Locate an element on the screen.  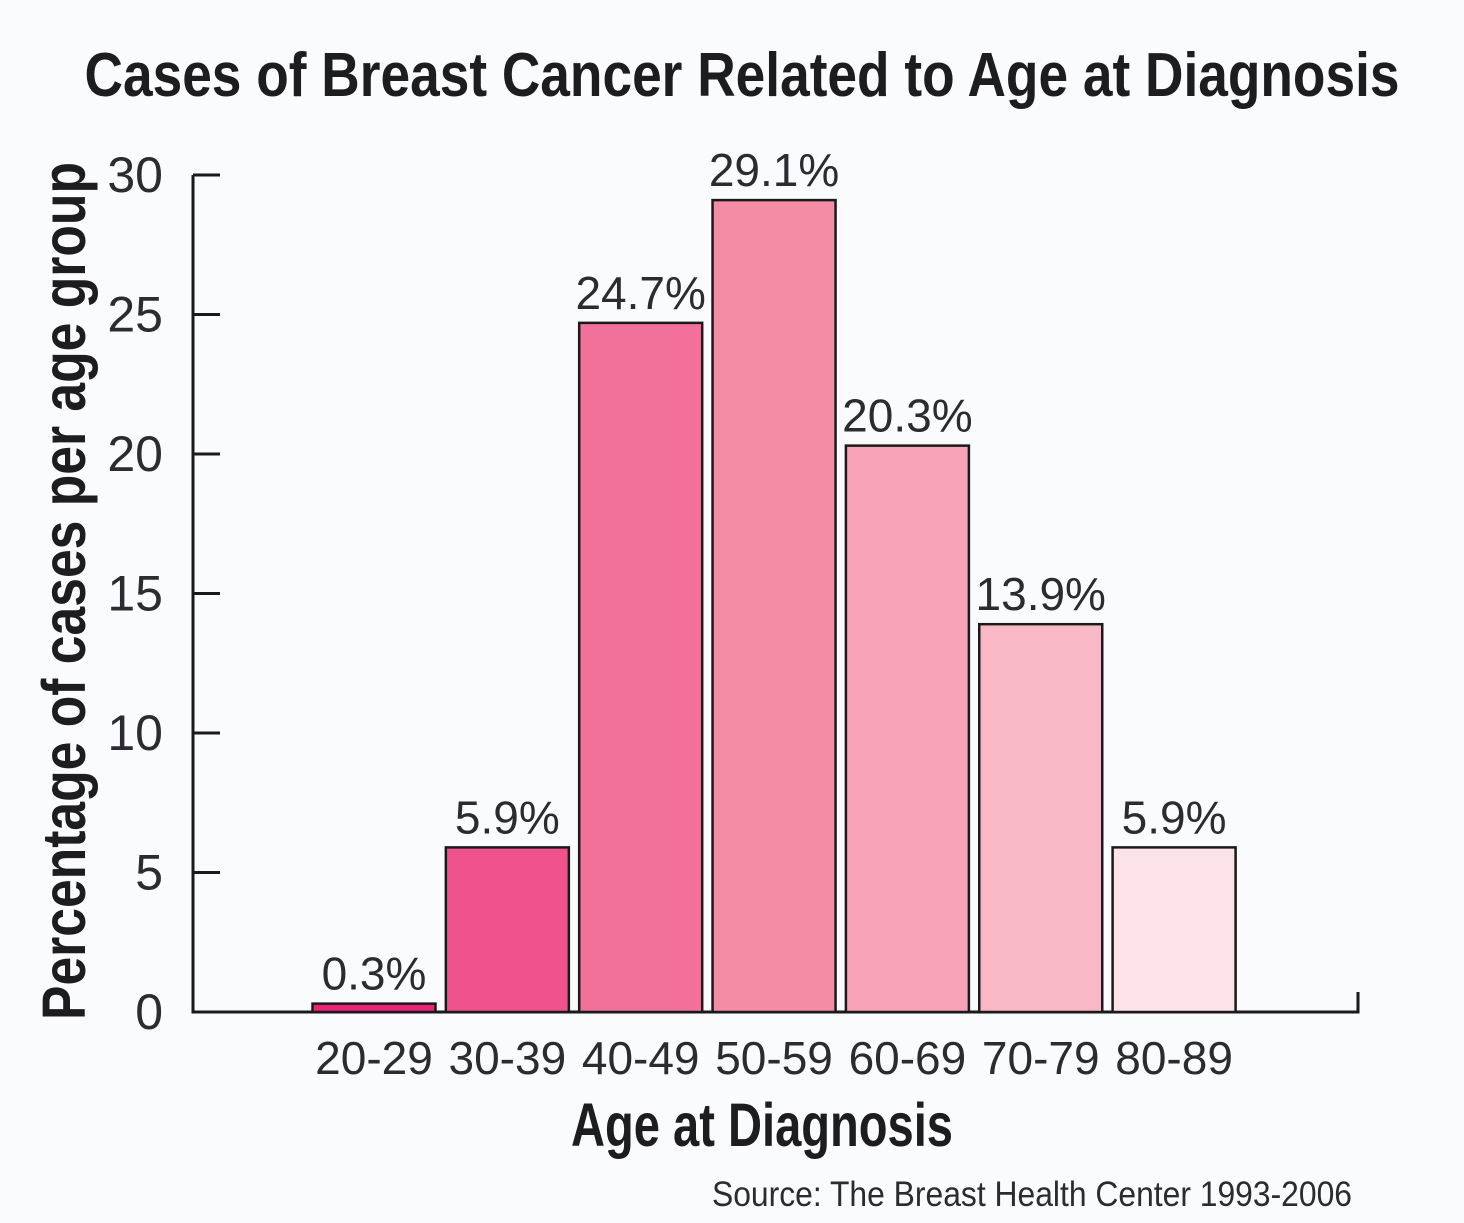
x-category-label: 80-89 is located at coordinates (1174, 1058).